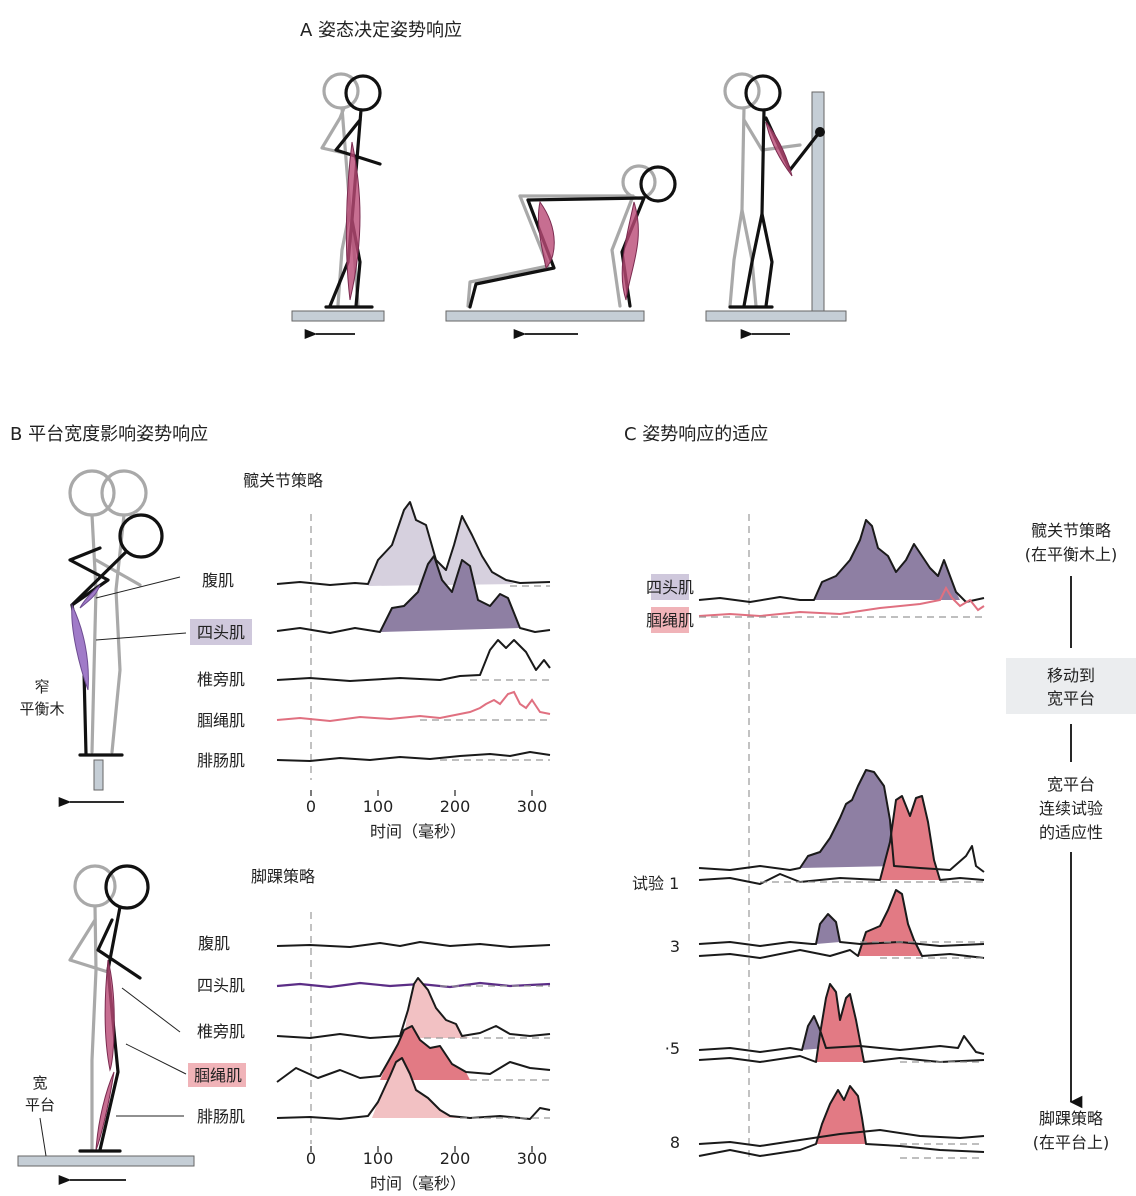  What do you see at coordinates (1071, 530) in the screenshot?
I see `c-top-label-1: 髋关节策略` at bounding box center [1071, 530].